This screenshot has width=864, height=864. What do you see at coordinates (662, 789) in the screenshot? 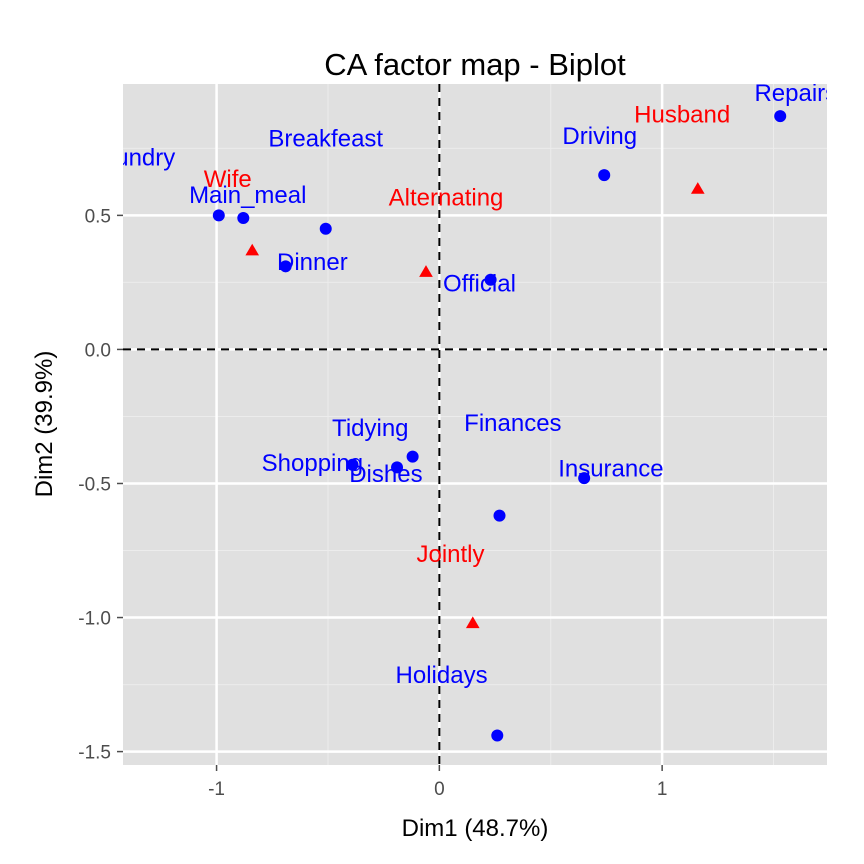
I see `x-tick-label: 1` at bounding box center [662, 789].